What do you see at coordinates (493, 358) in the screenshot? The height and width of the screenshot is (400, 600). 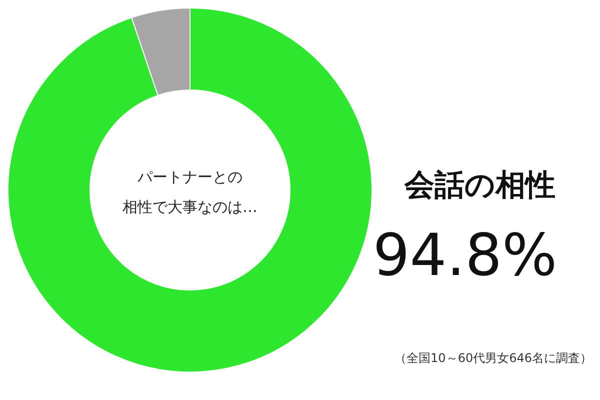 I see `text: （全国10～60代男女646名に調査）` at bounding box center [493, 358].